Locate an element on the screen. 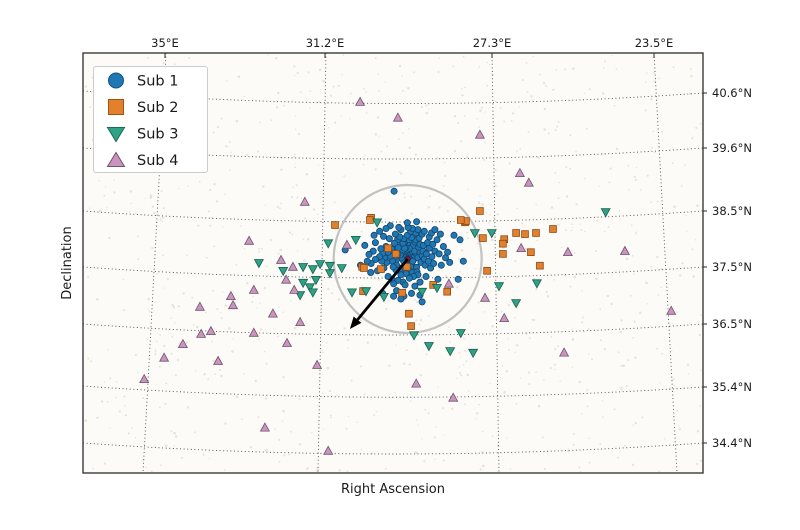  dec-tick-label-39.6: 39.6°N is located at coordinates (732, 148).